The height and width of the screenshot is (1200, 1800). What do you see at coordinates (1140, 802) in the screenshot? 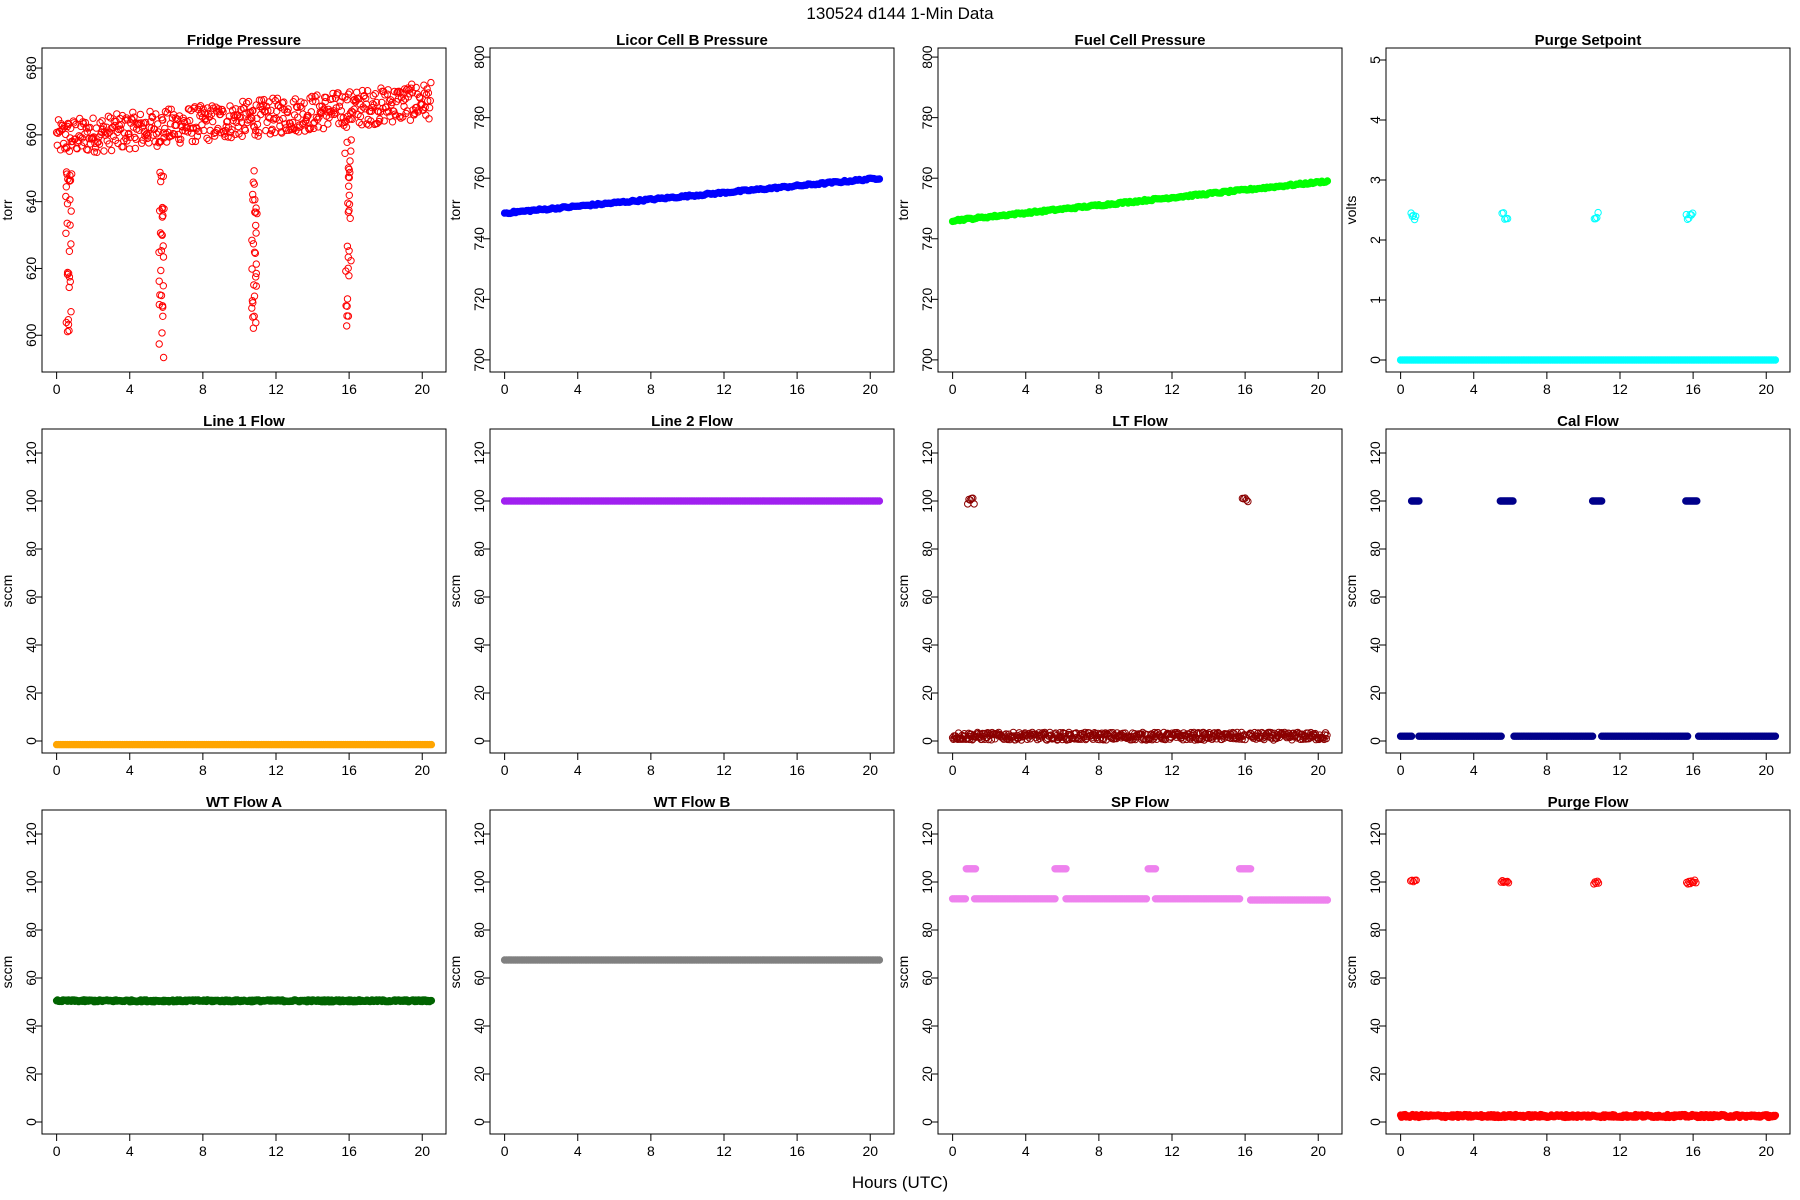
I see `panel-title: SP Flow` at bounding box center [1140, 802].